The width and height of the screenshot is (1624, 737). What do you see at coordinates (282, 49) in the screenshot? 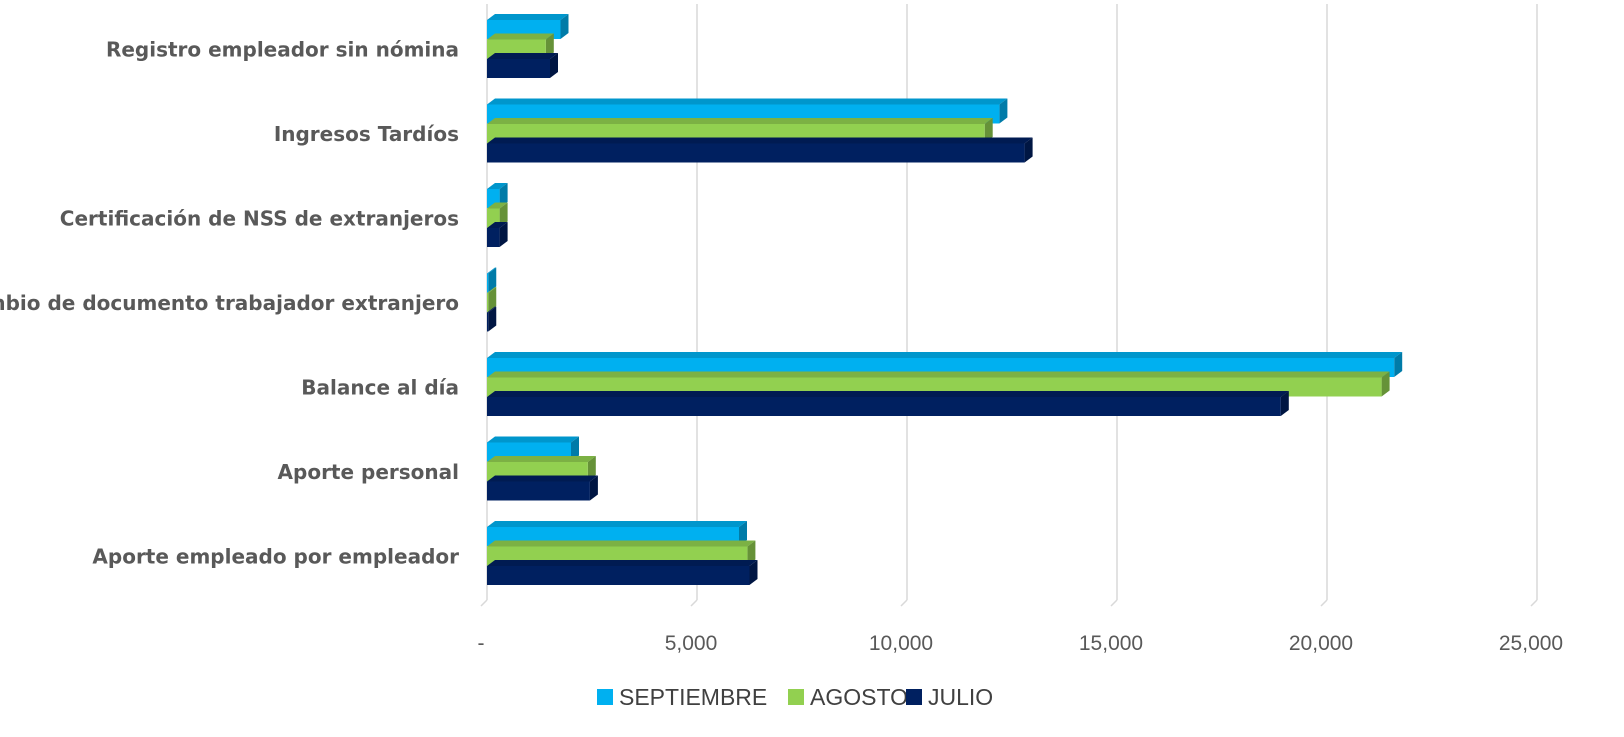
I see `category-label: Registro empleador sin nómina` at bounding box center [282, 49].